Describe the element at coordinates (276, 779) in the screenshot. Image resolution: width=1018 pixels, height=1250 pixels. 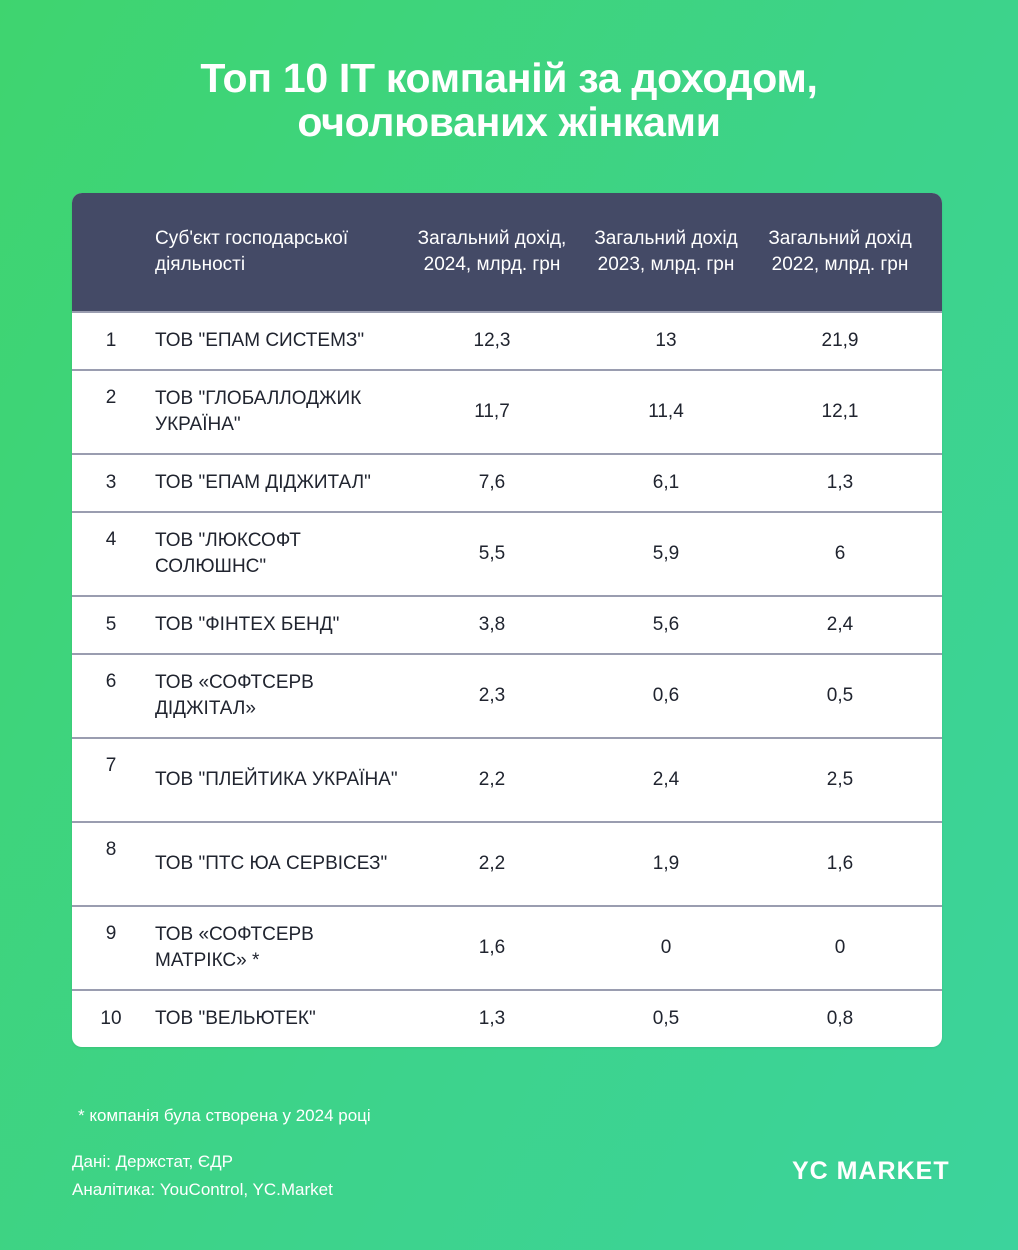
I see `cell-company: ТОВ "ПЛЕЙТИКА УКРАЇНА"` at that location.